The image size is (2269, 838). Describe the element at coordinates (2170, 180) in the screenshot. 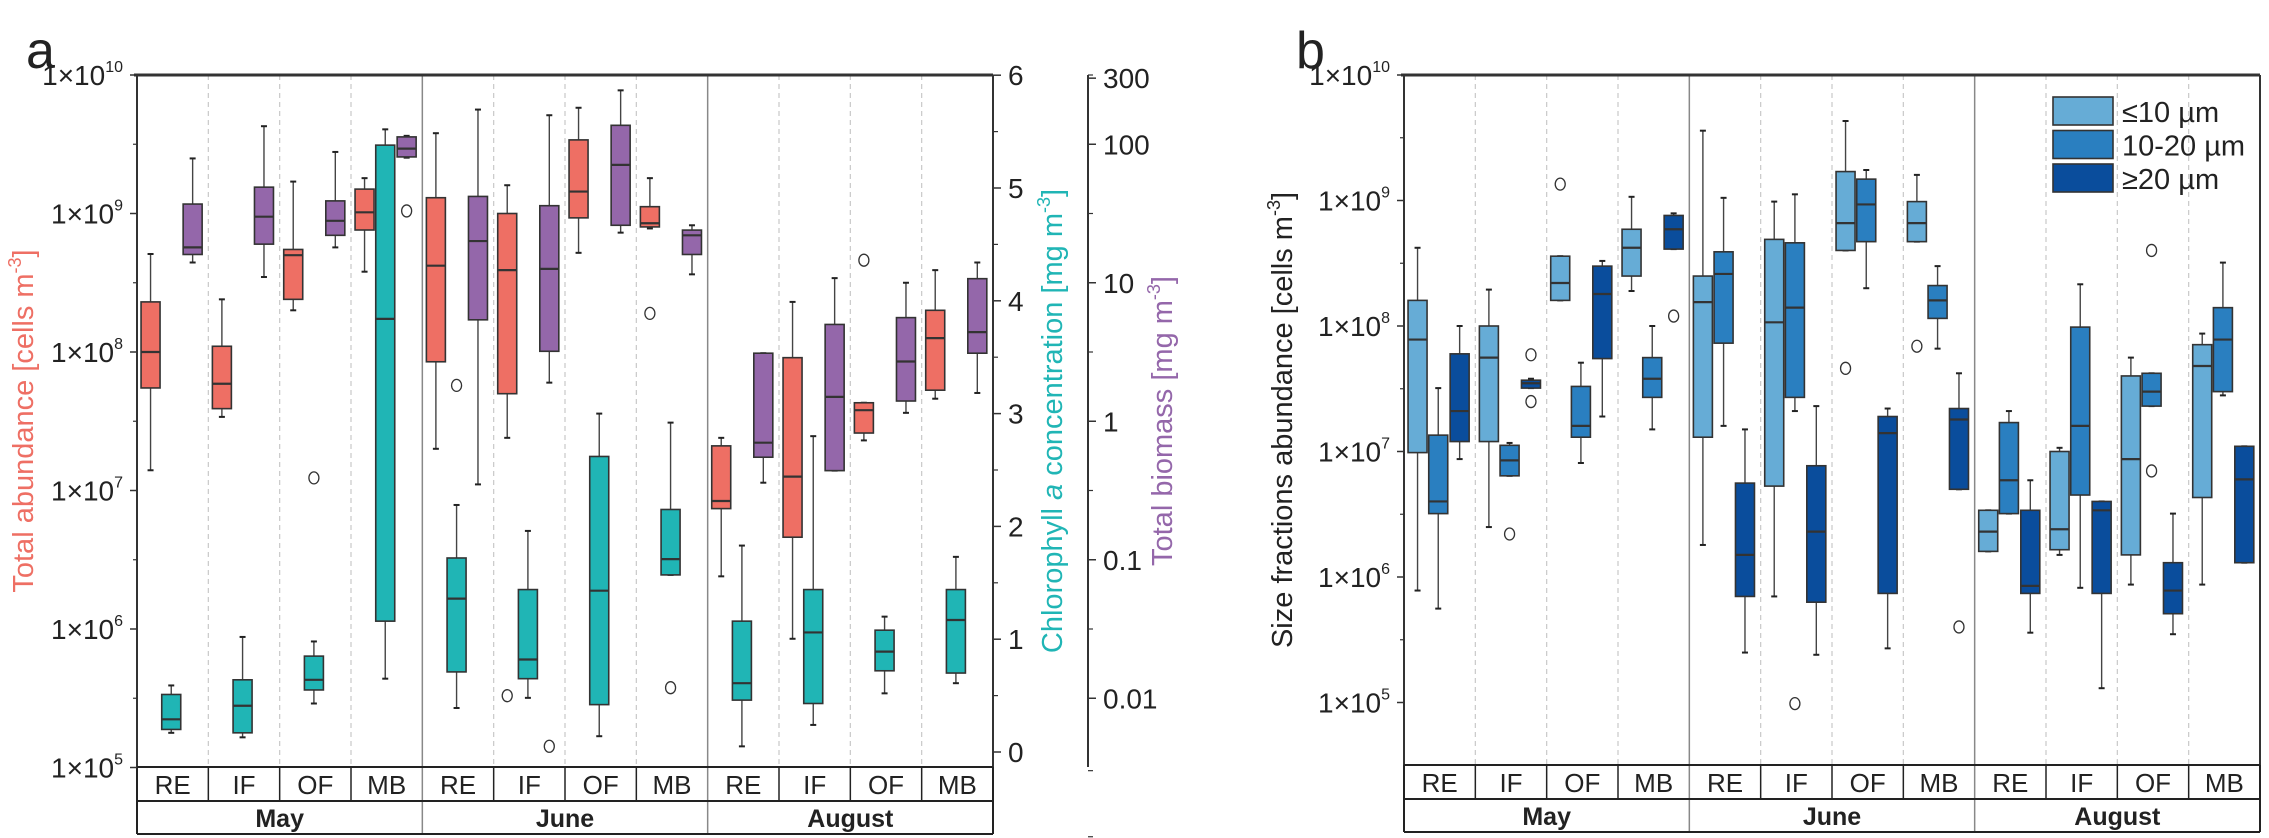

I see `legend-label: ≥20 µm` at that location.